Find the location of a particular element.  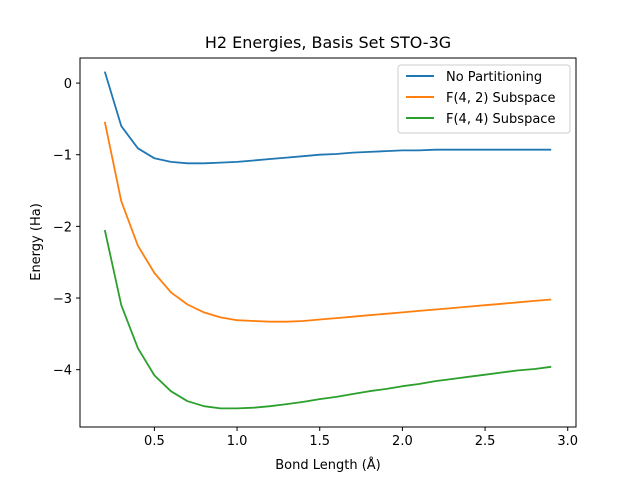

y-tick-label: −2 is located at coordinates (62, 227).